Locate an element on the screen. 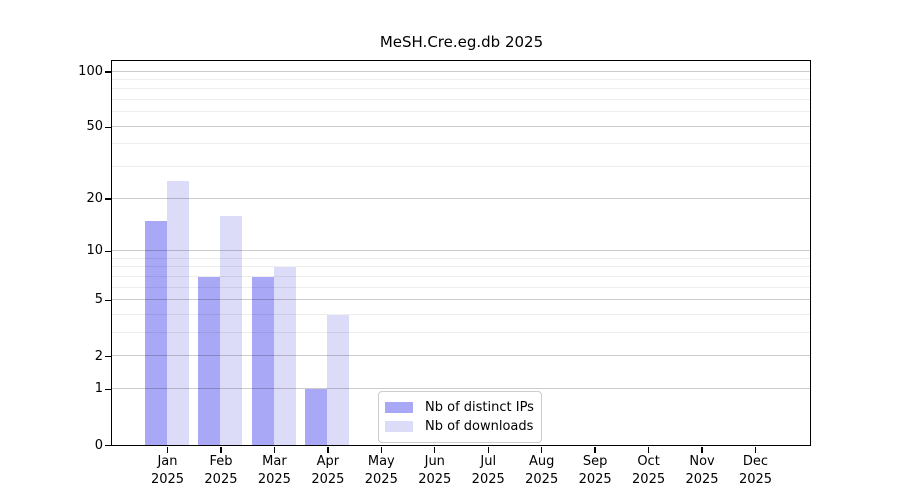 The width and height of the screenshot is (900, 500). chart-title: MeSH.Cre.eg.db 2025 is located at coordinates (461, 42).